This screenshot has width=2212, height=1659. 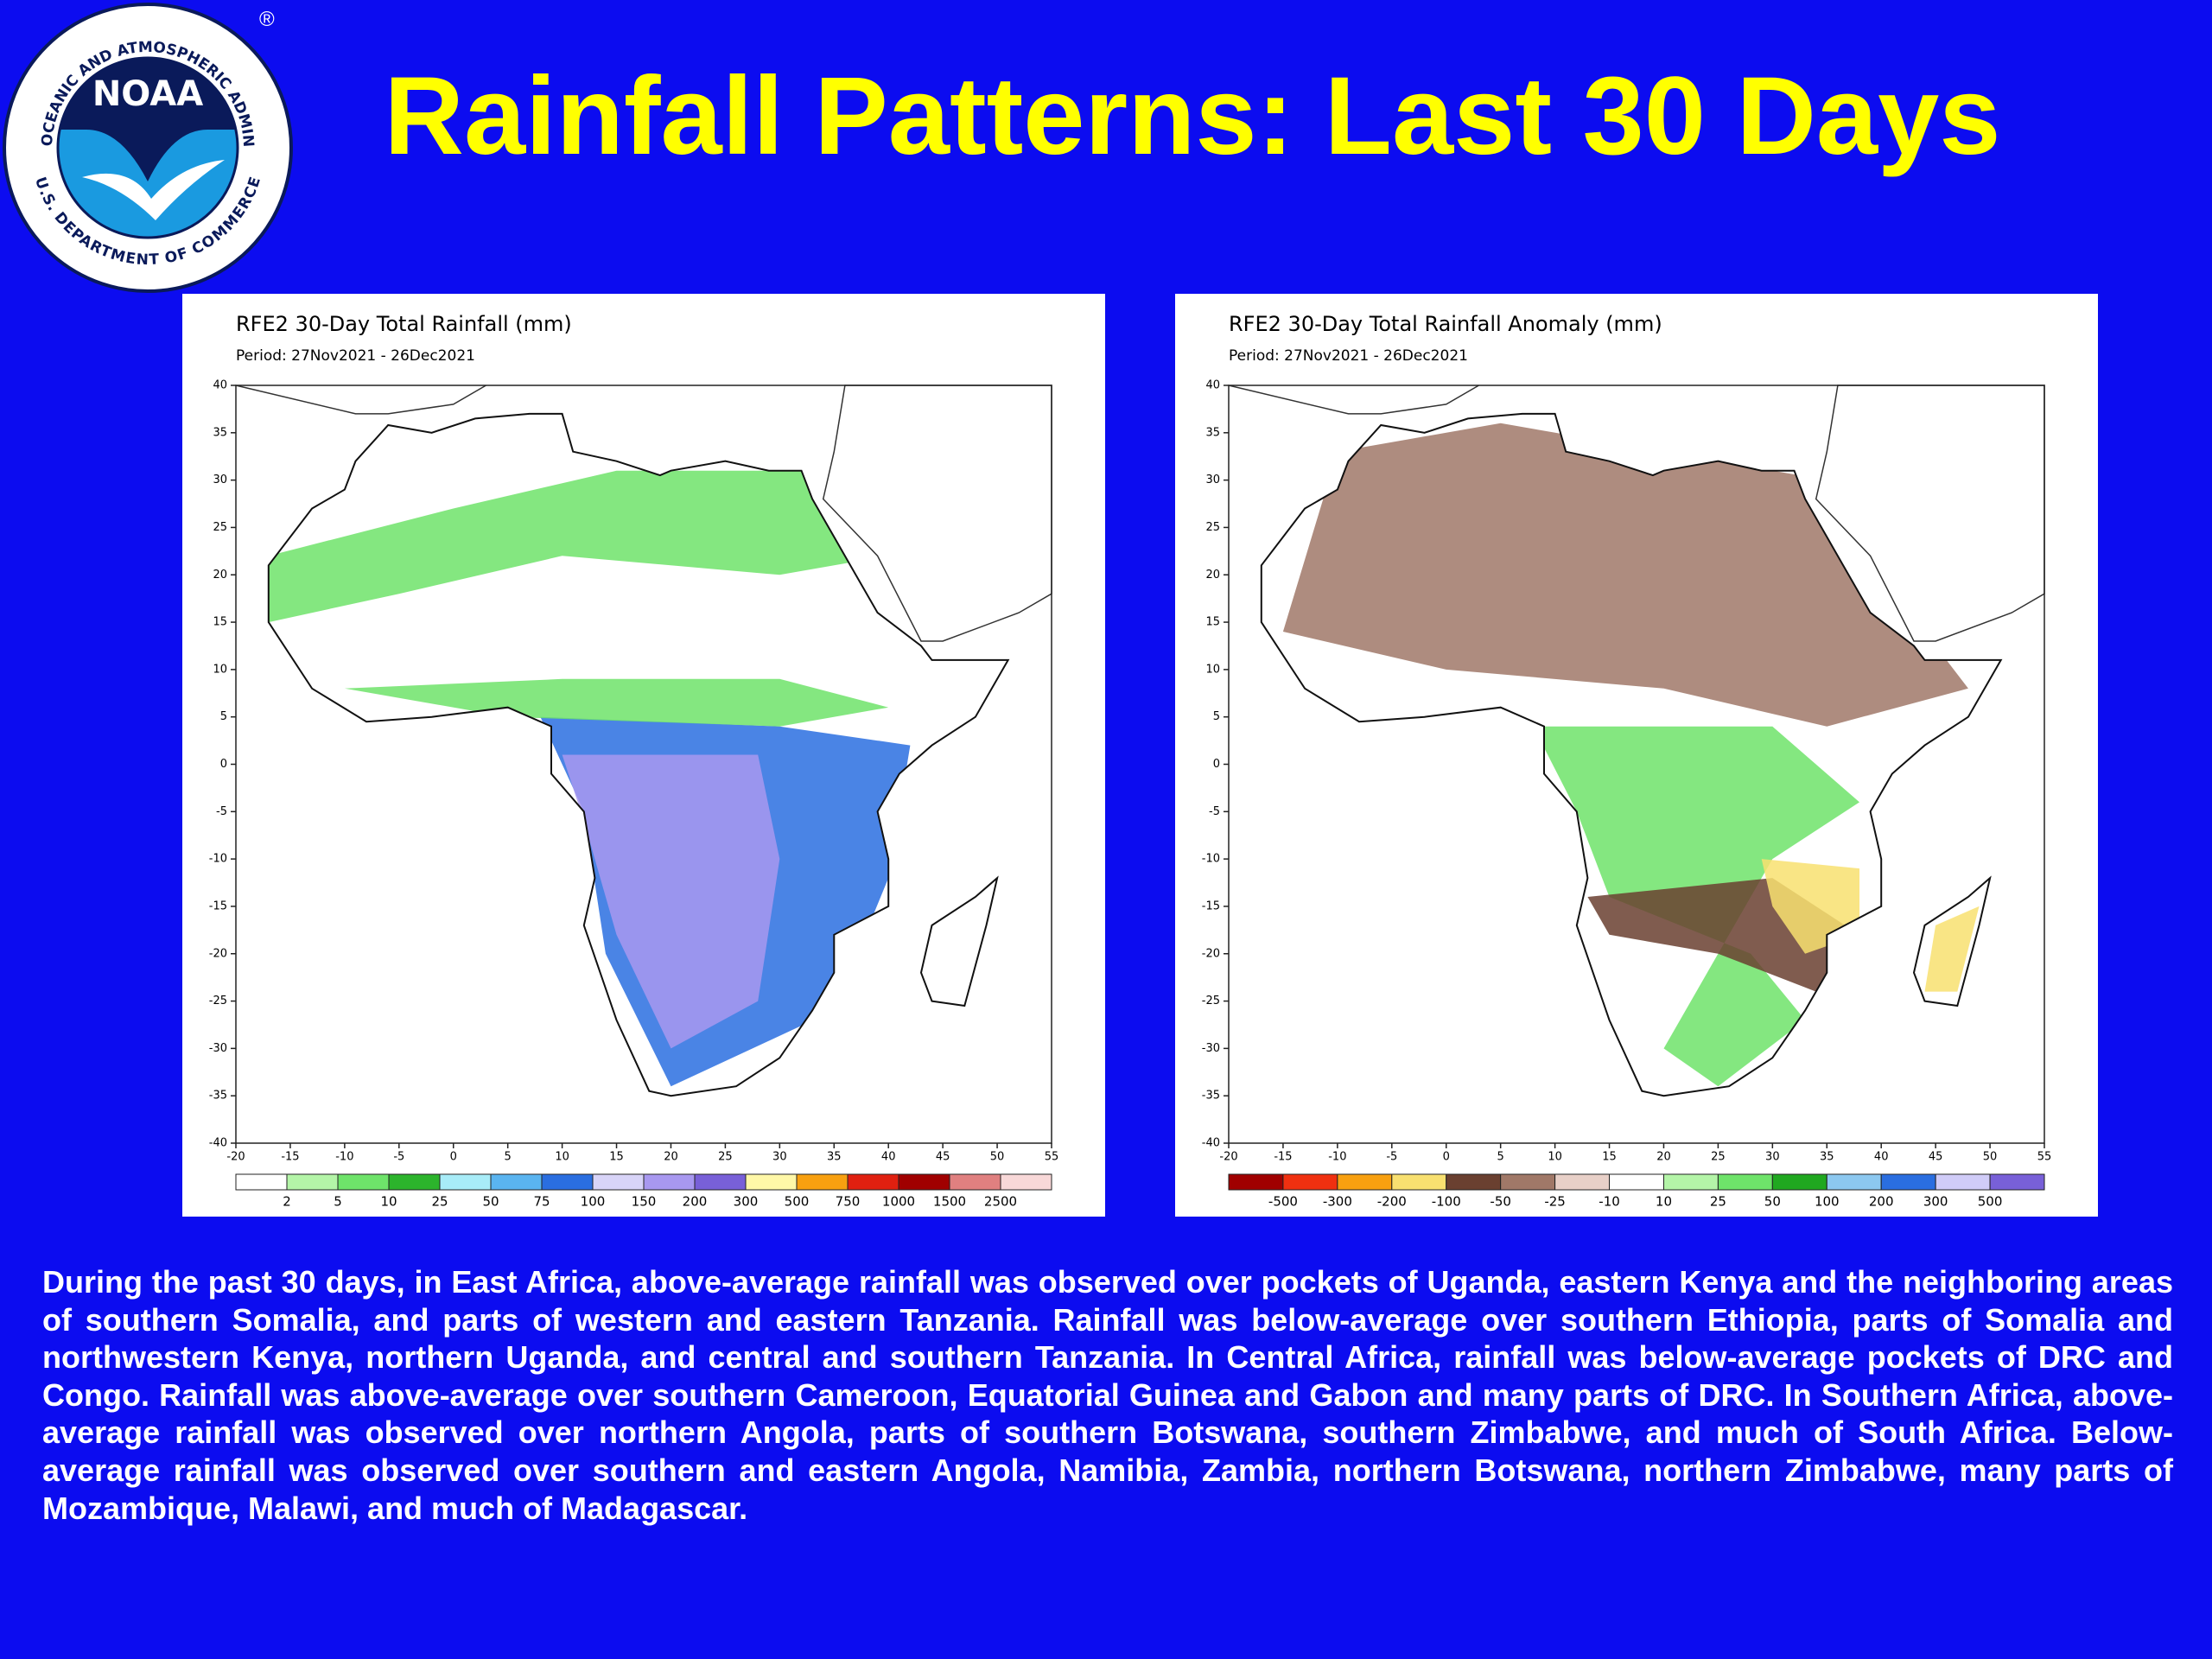 I want to click on lon-tick-label: 25, so click(x=1718, y=1157).